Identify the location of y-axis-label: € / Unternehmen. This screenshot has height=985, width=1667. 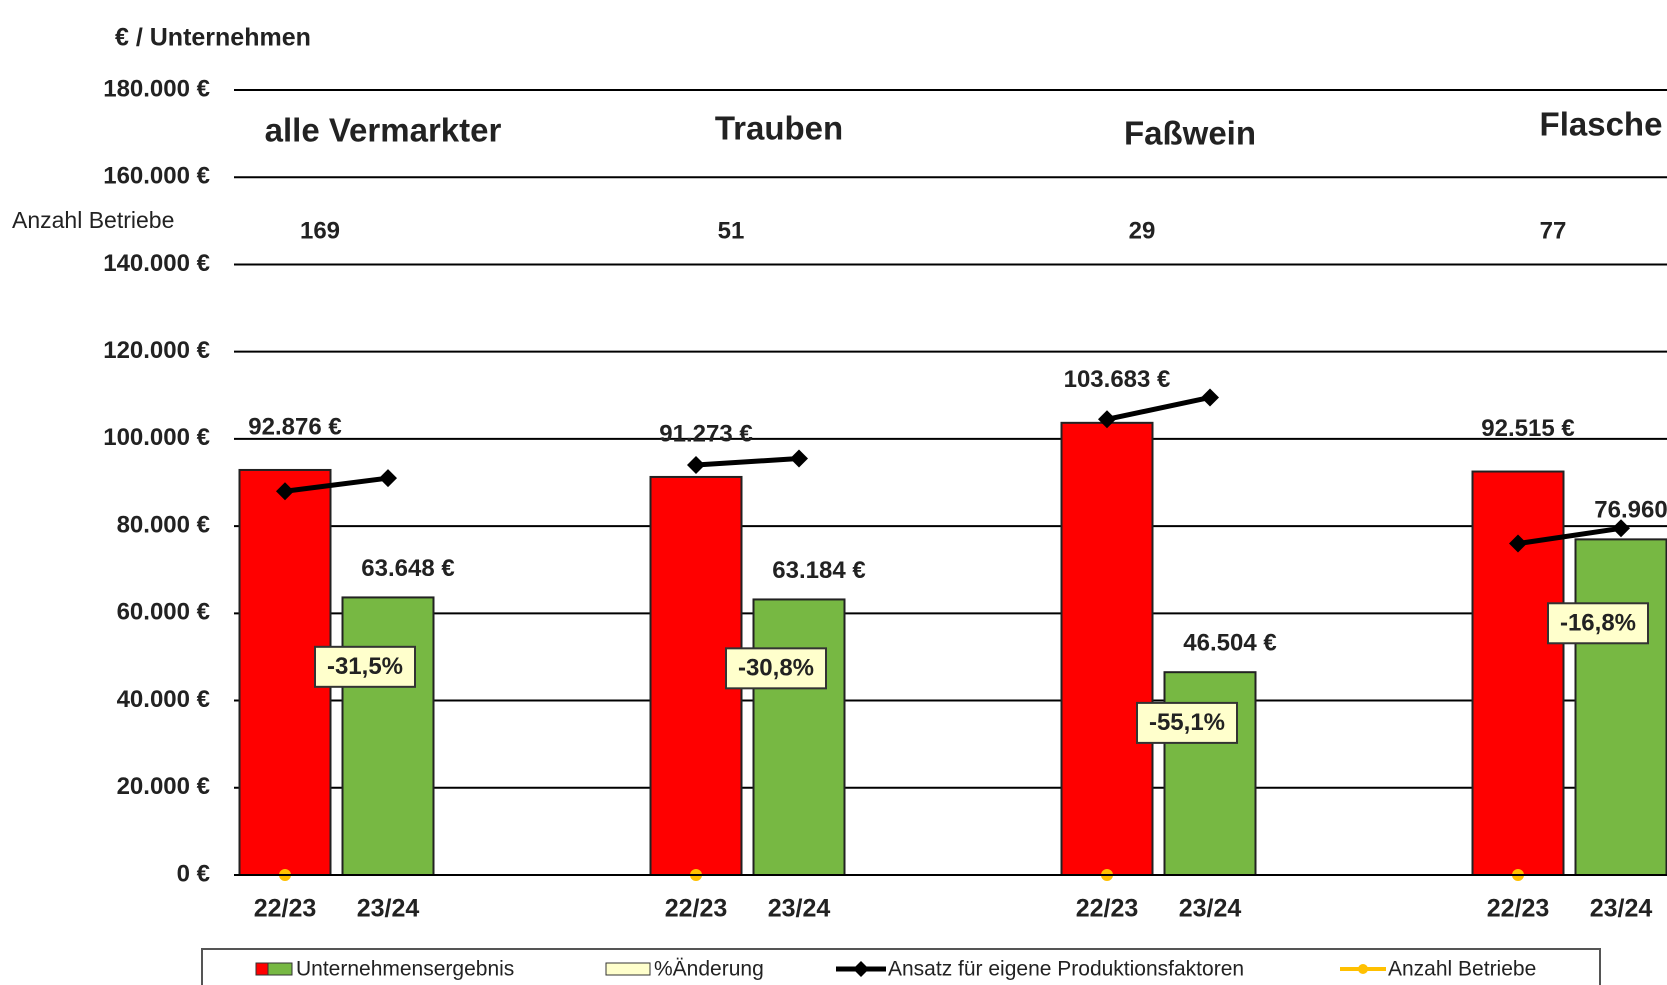
(213, 38).